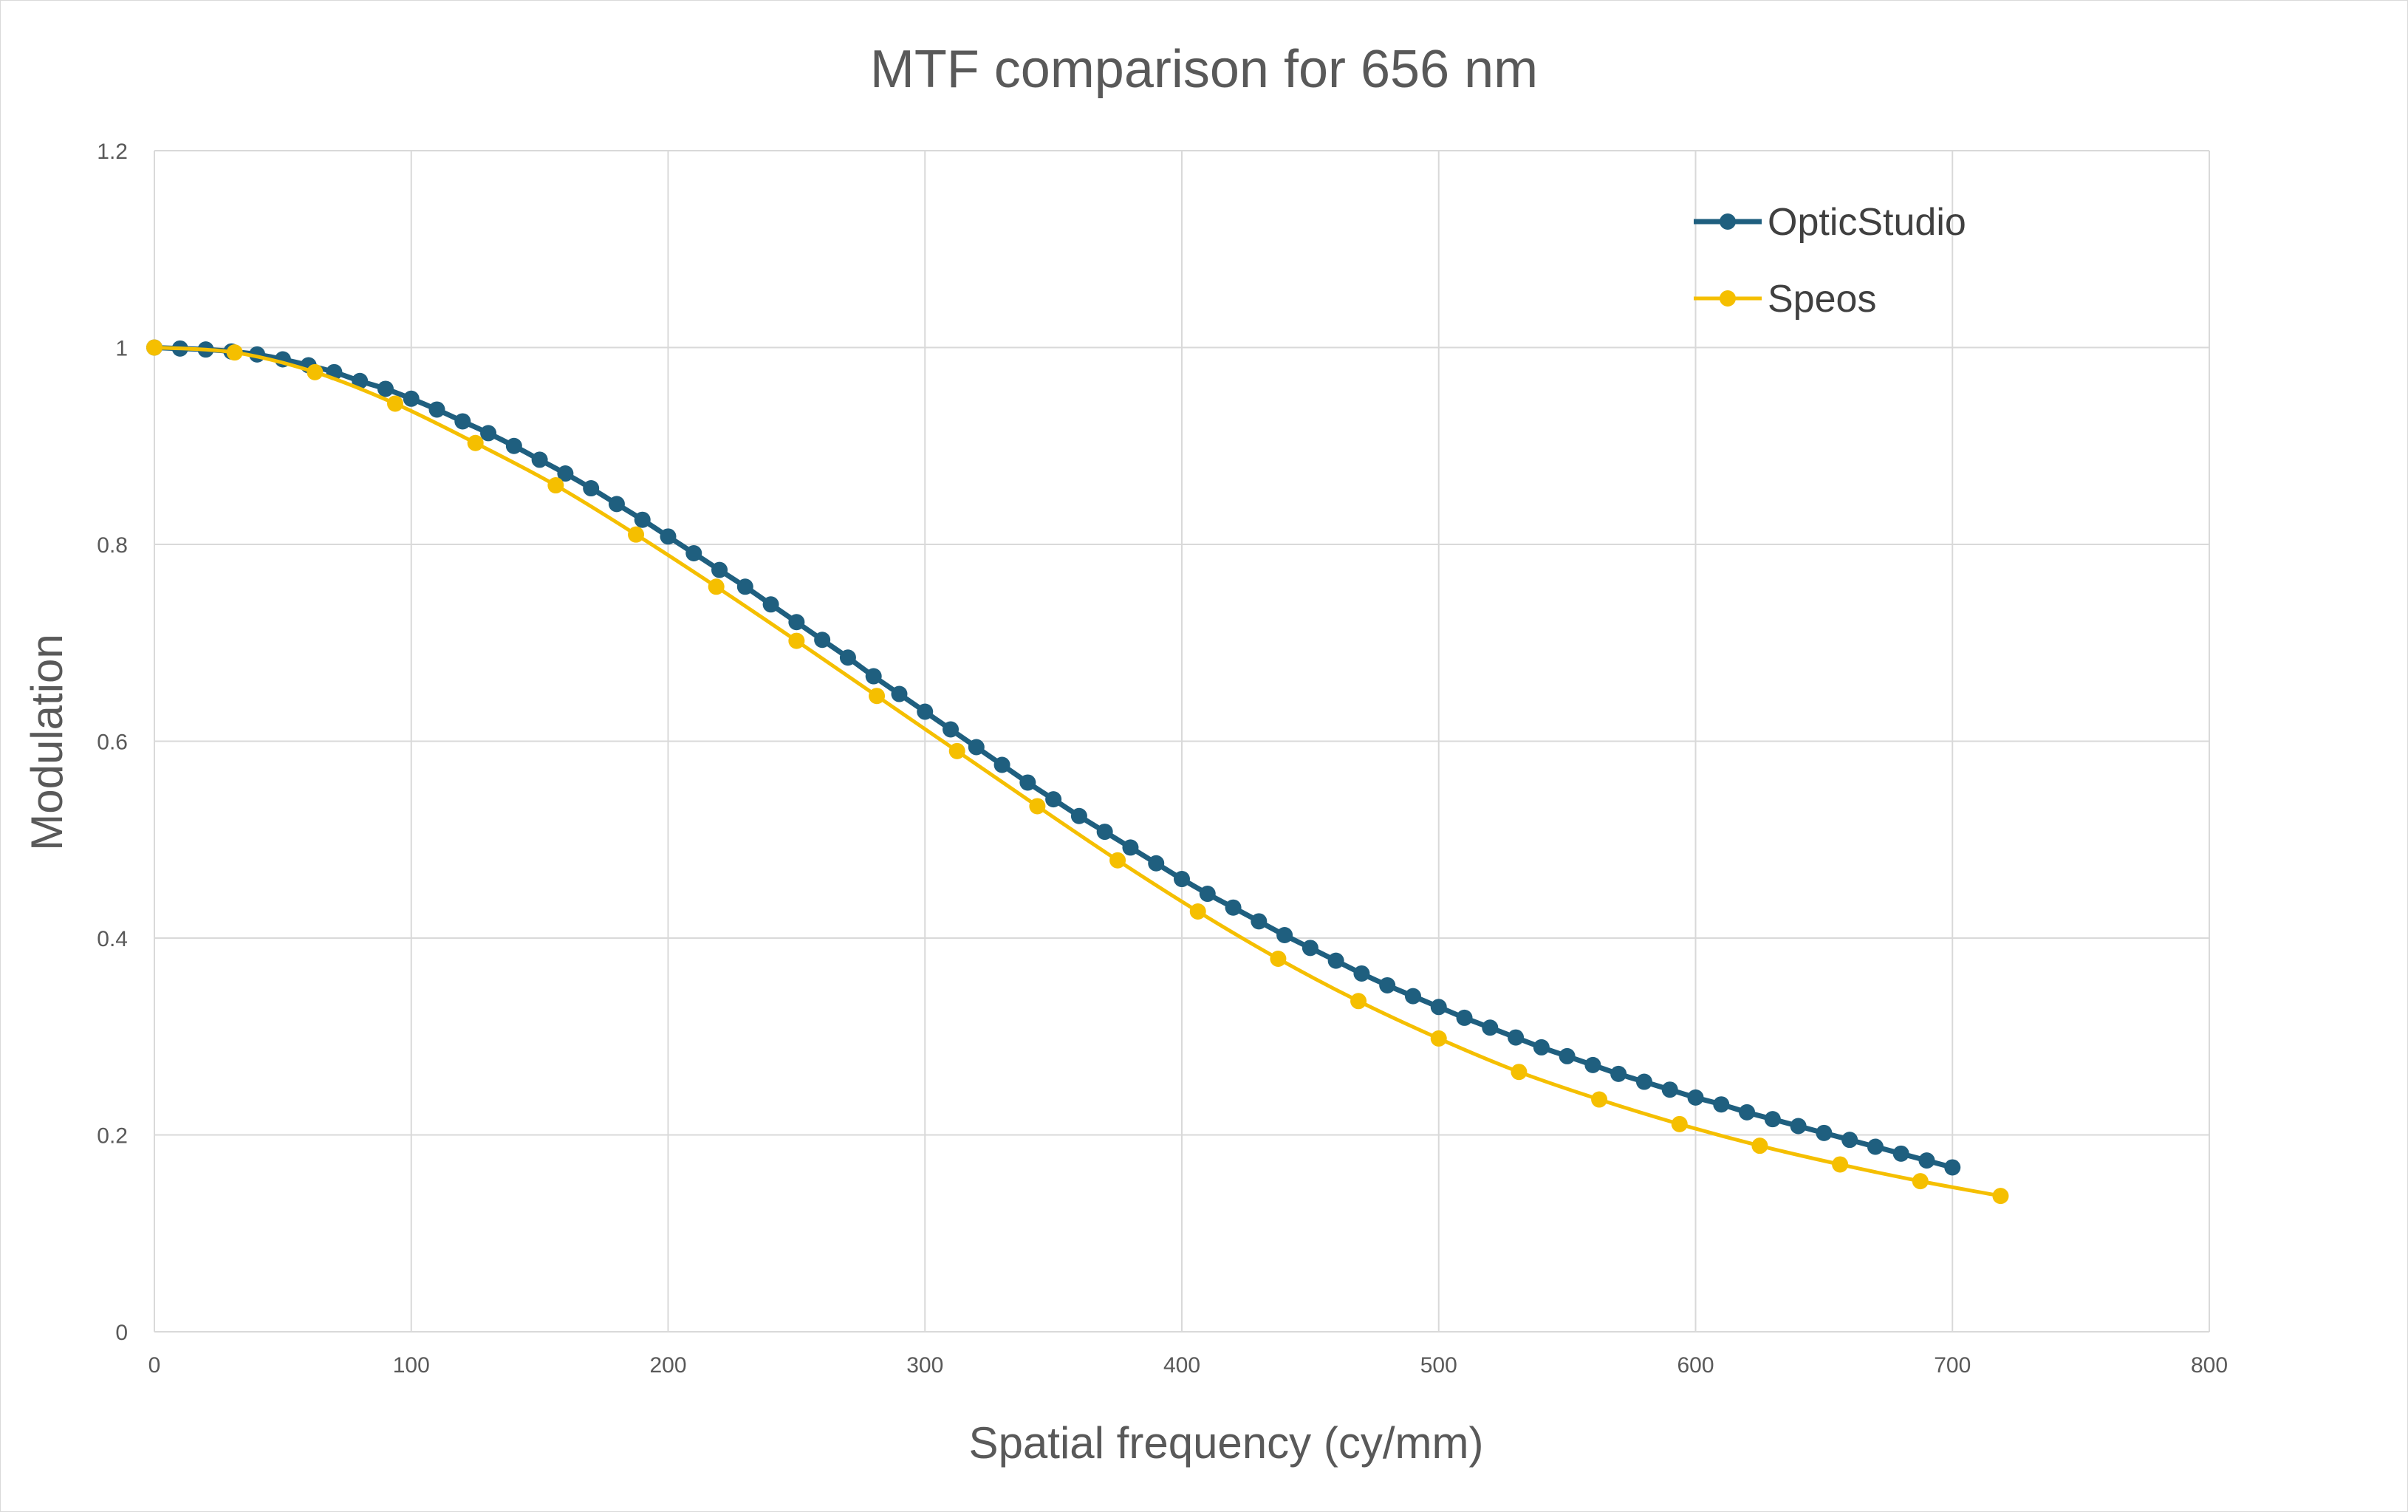 This screenshot has height=1512, width=2408. What do you see at coordinates (112, 939) in the screenshot?
I see `y-tick-label-2: 0.4` at bounding box center [112, 939].